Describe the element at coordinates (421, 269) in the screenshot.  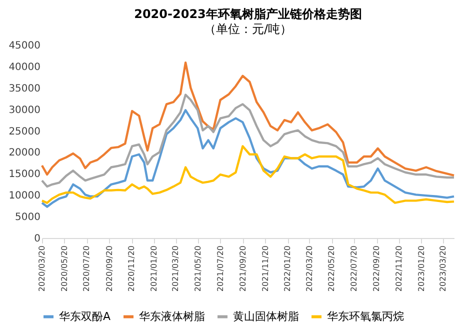
I see `x-tick-label: 2023/01/20` at that location.